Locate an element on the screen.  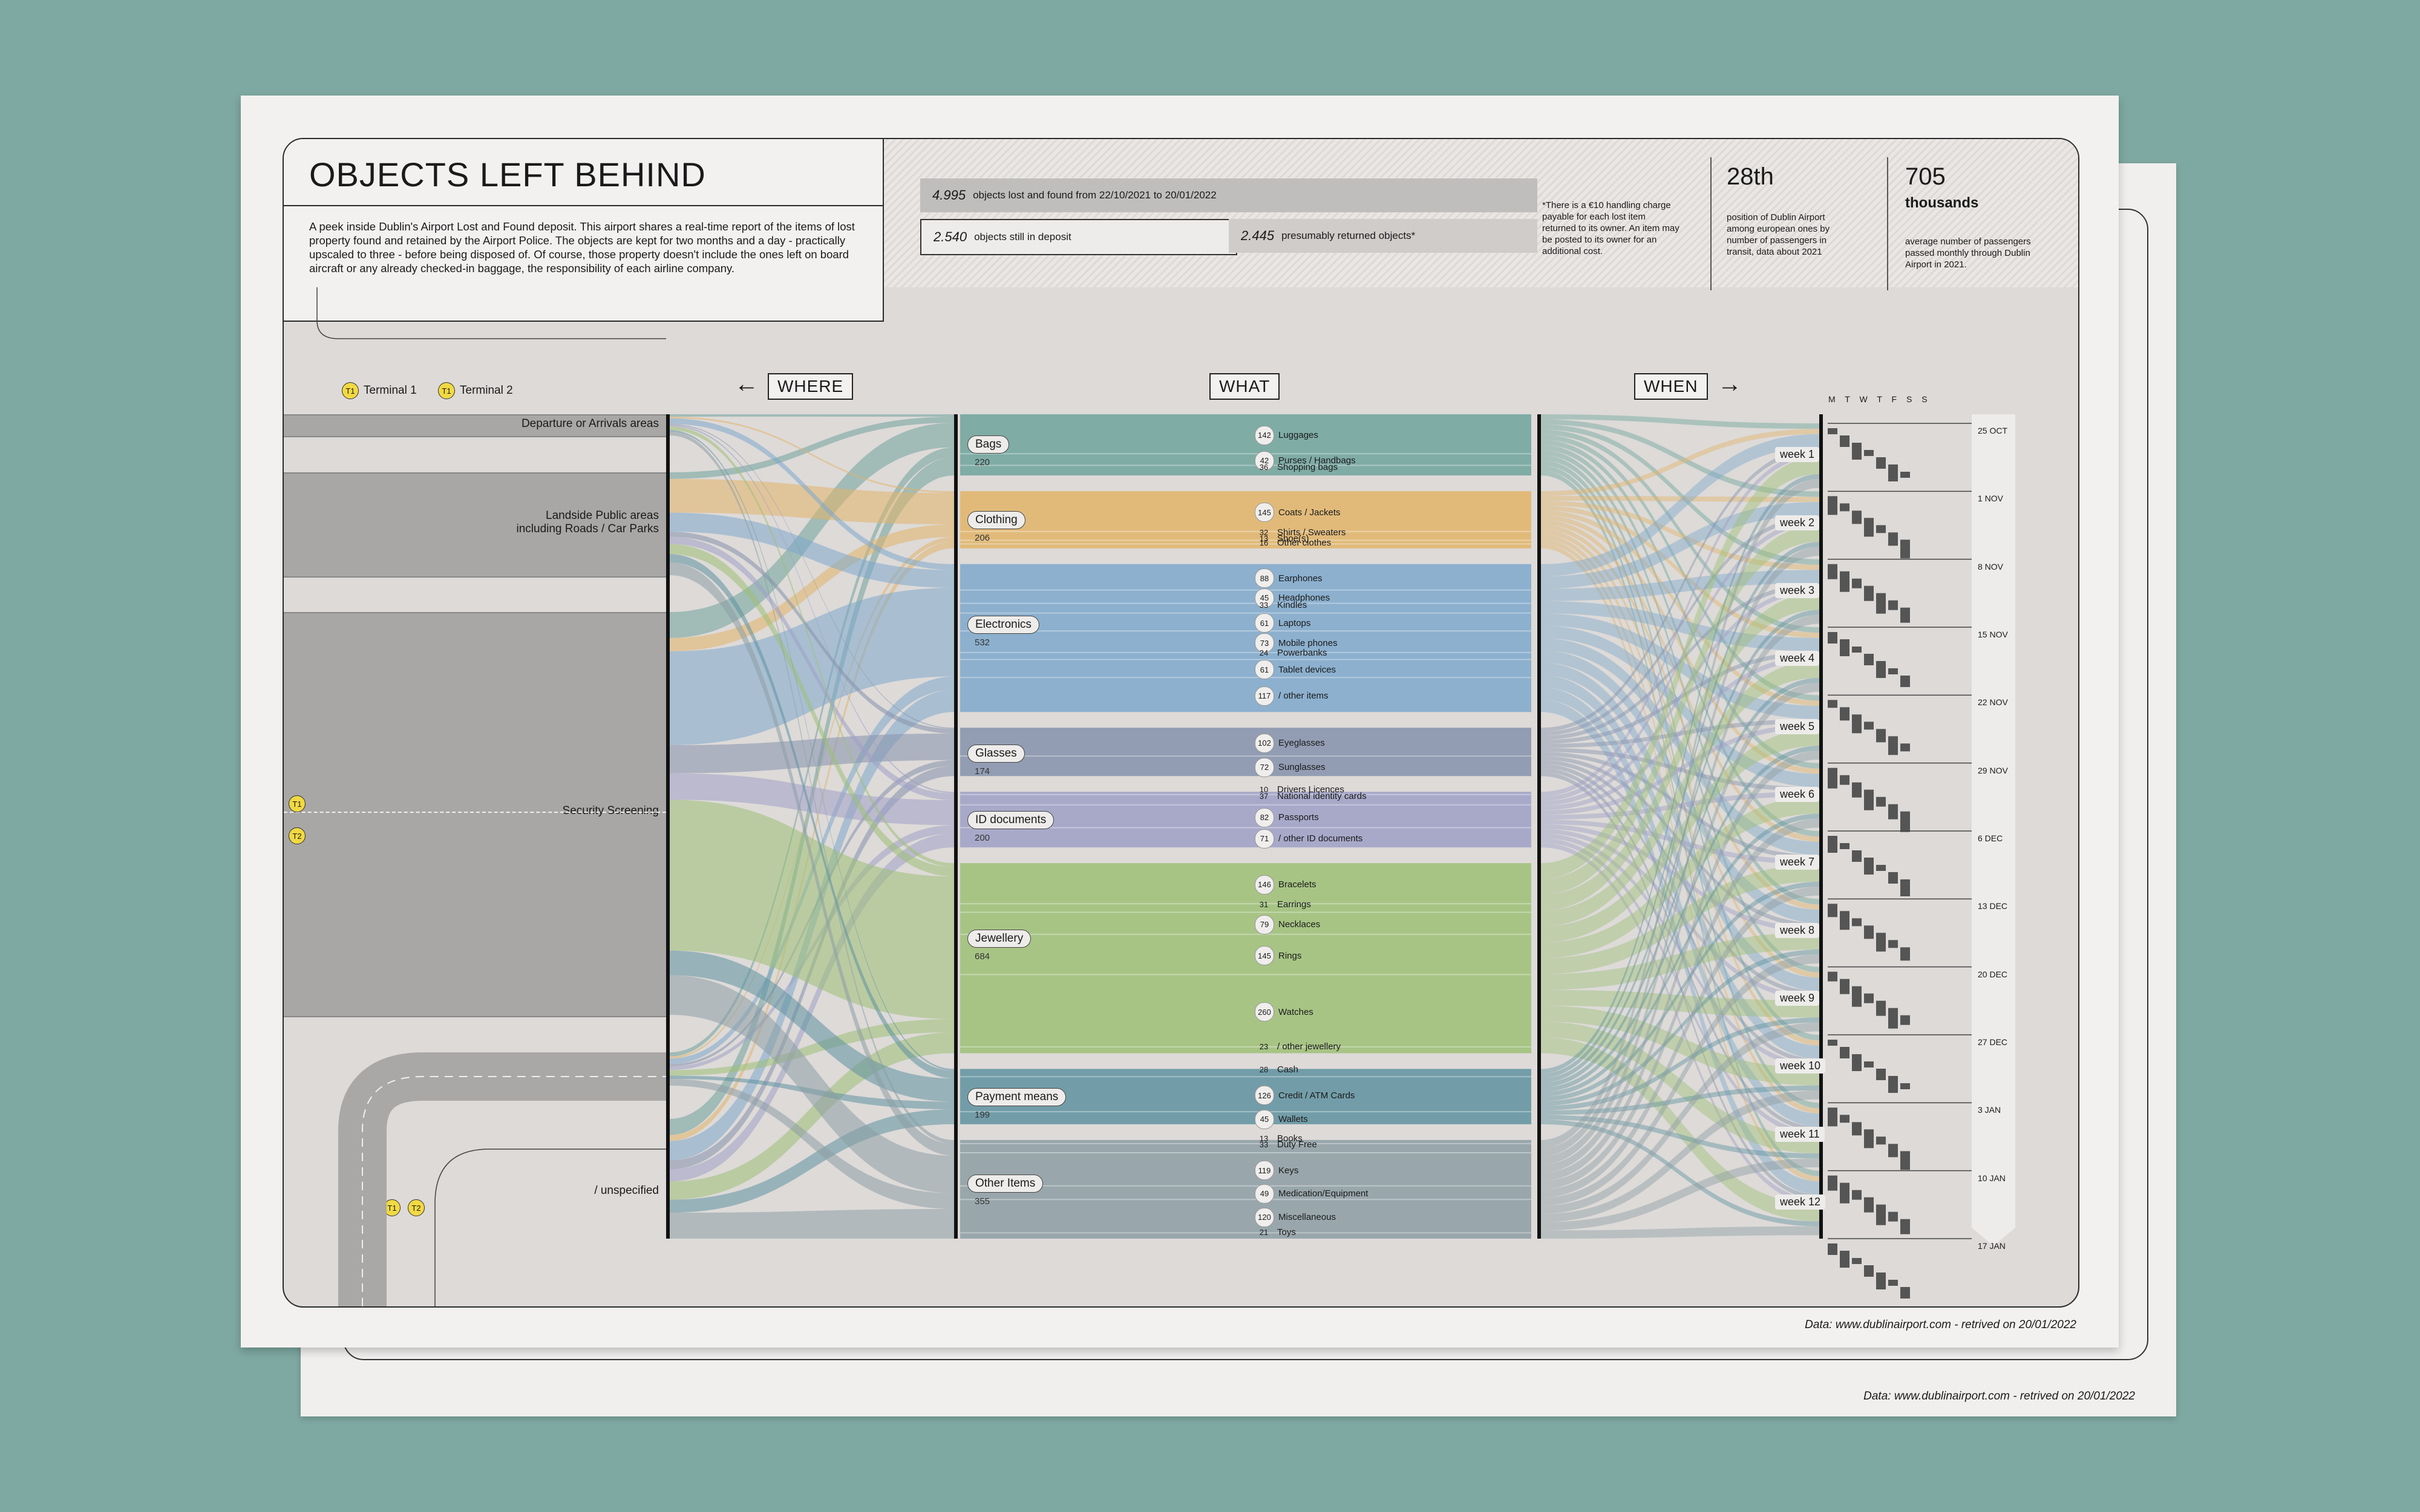
item-label: Wallets is located at coordinates (1293, 1119).